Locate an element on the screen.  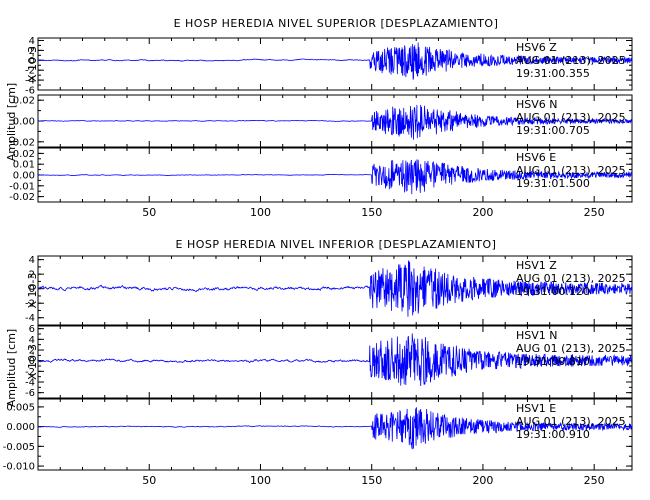
time-label: 19:31:00.120 is located at coordinates (553, 291).